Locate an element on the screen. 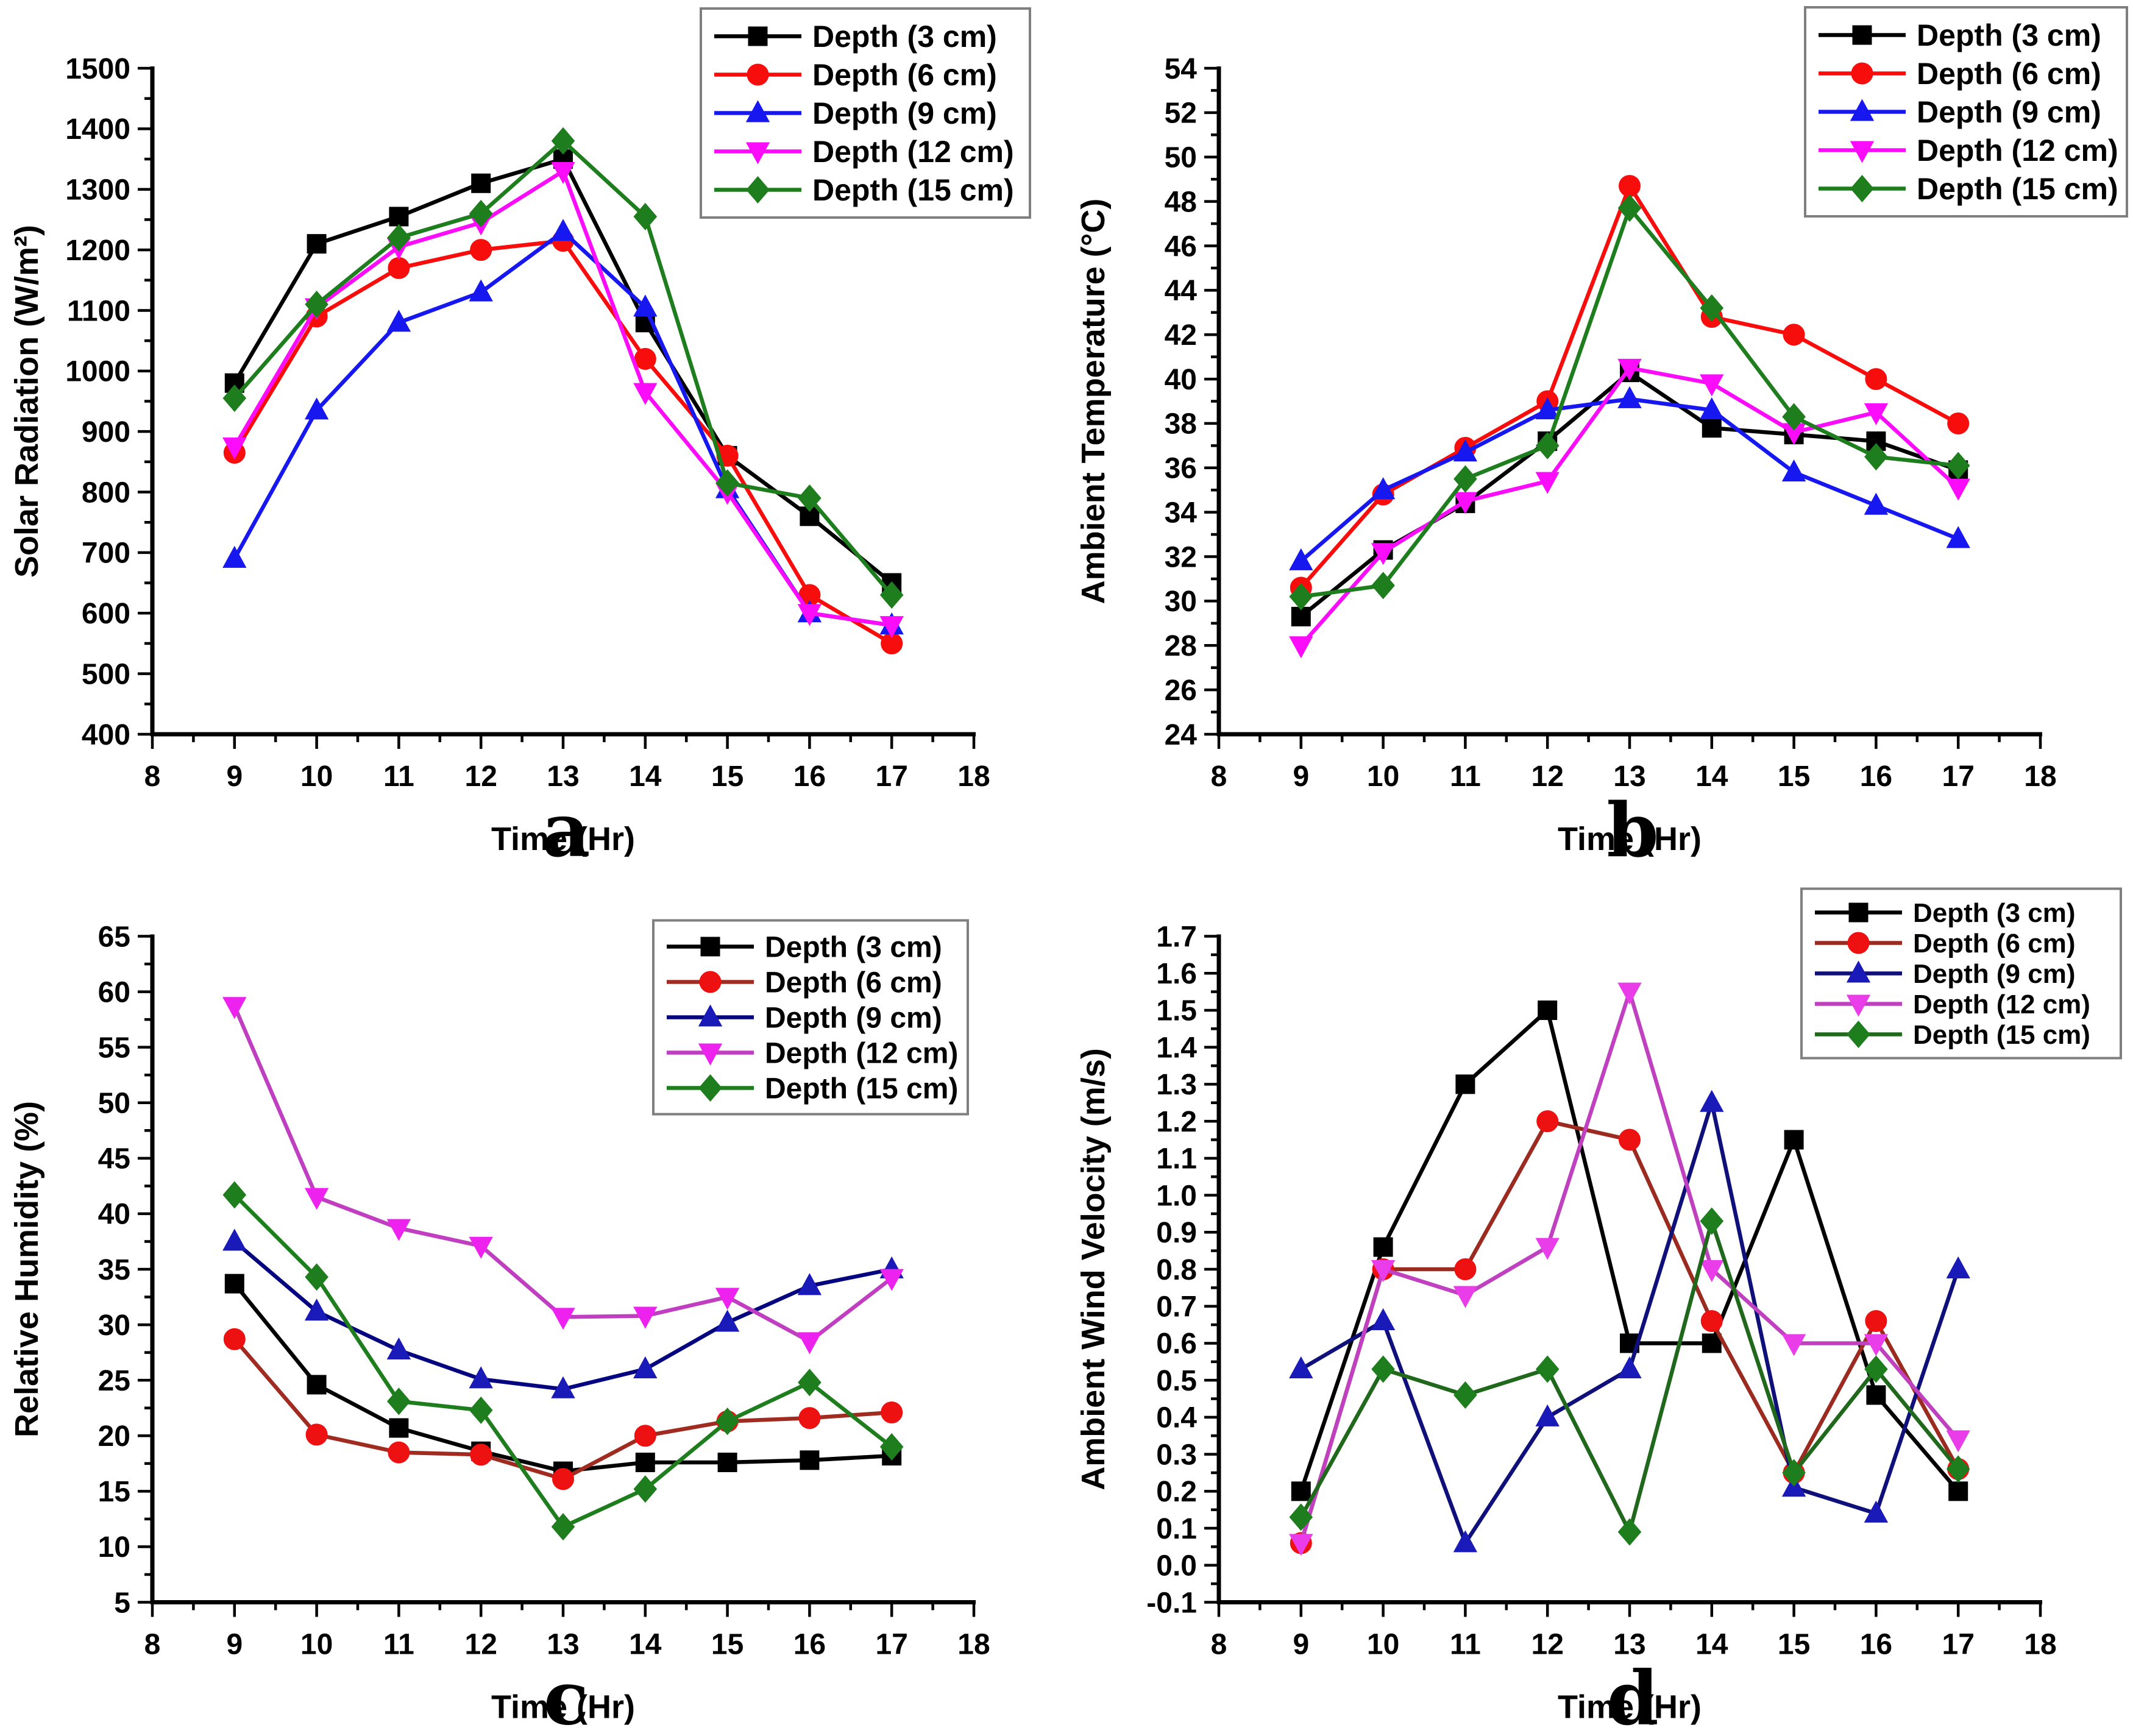  x-tick-label: 12 is located at coordinates (481, 1645).